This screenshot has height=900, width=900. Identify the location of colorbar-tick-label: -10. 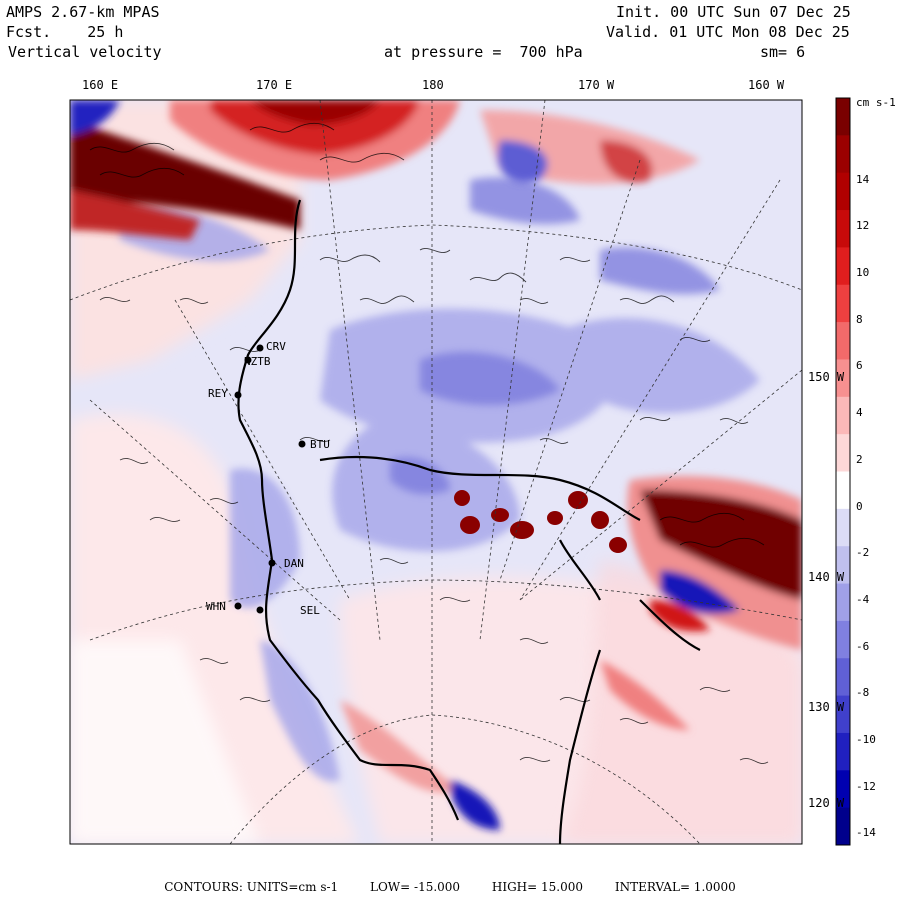
(866, 739).